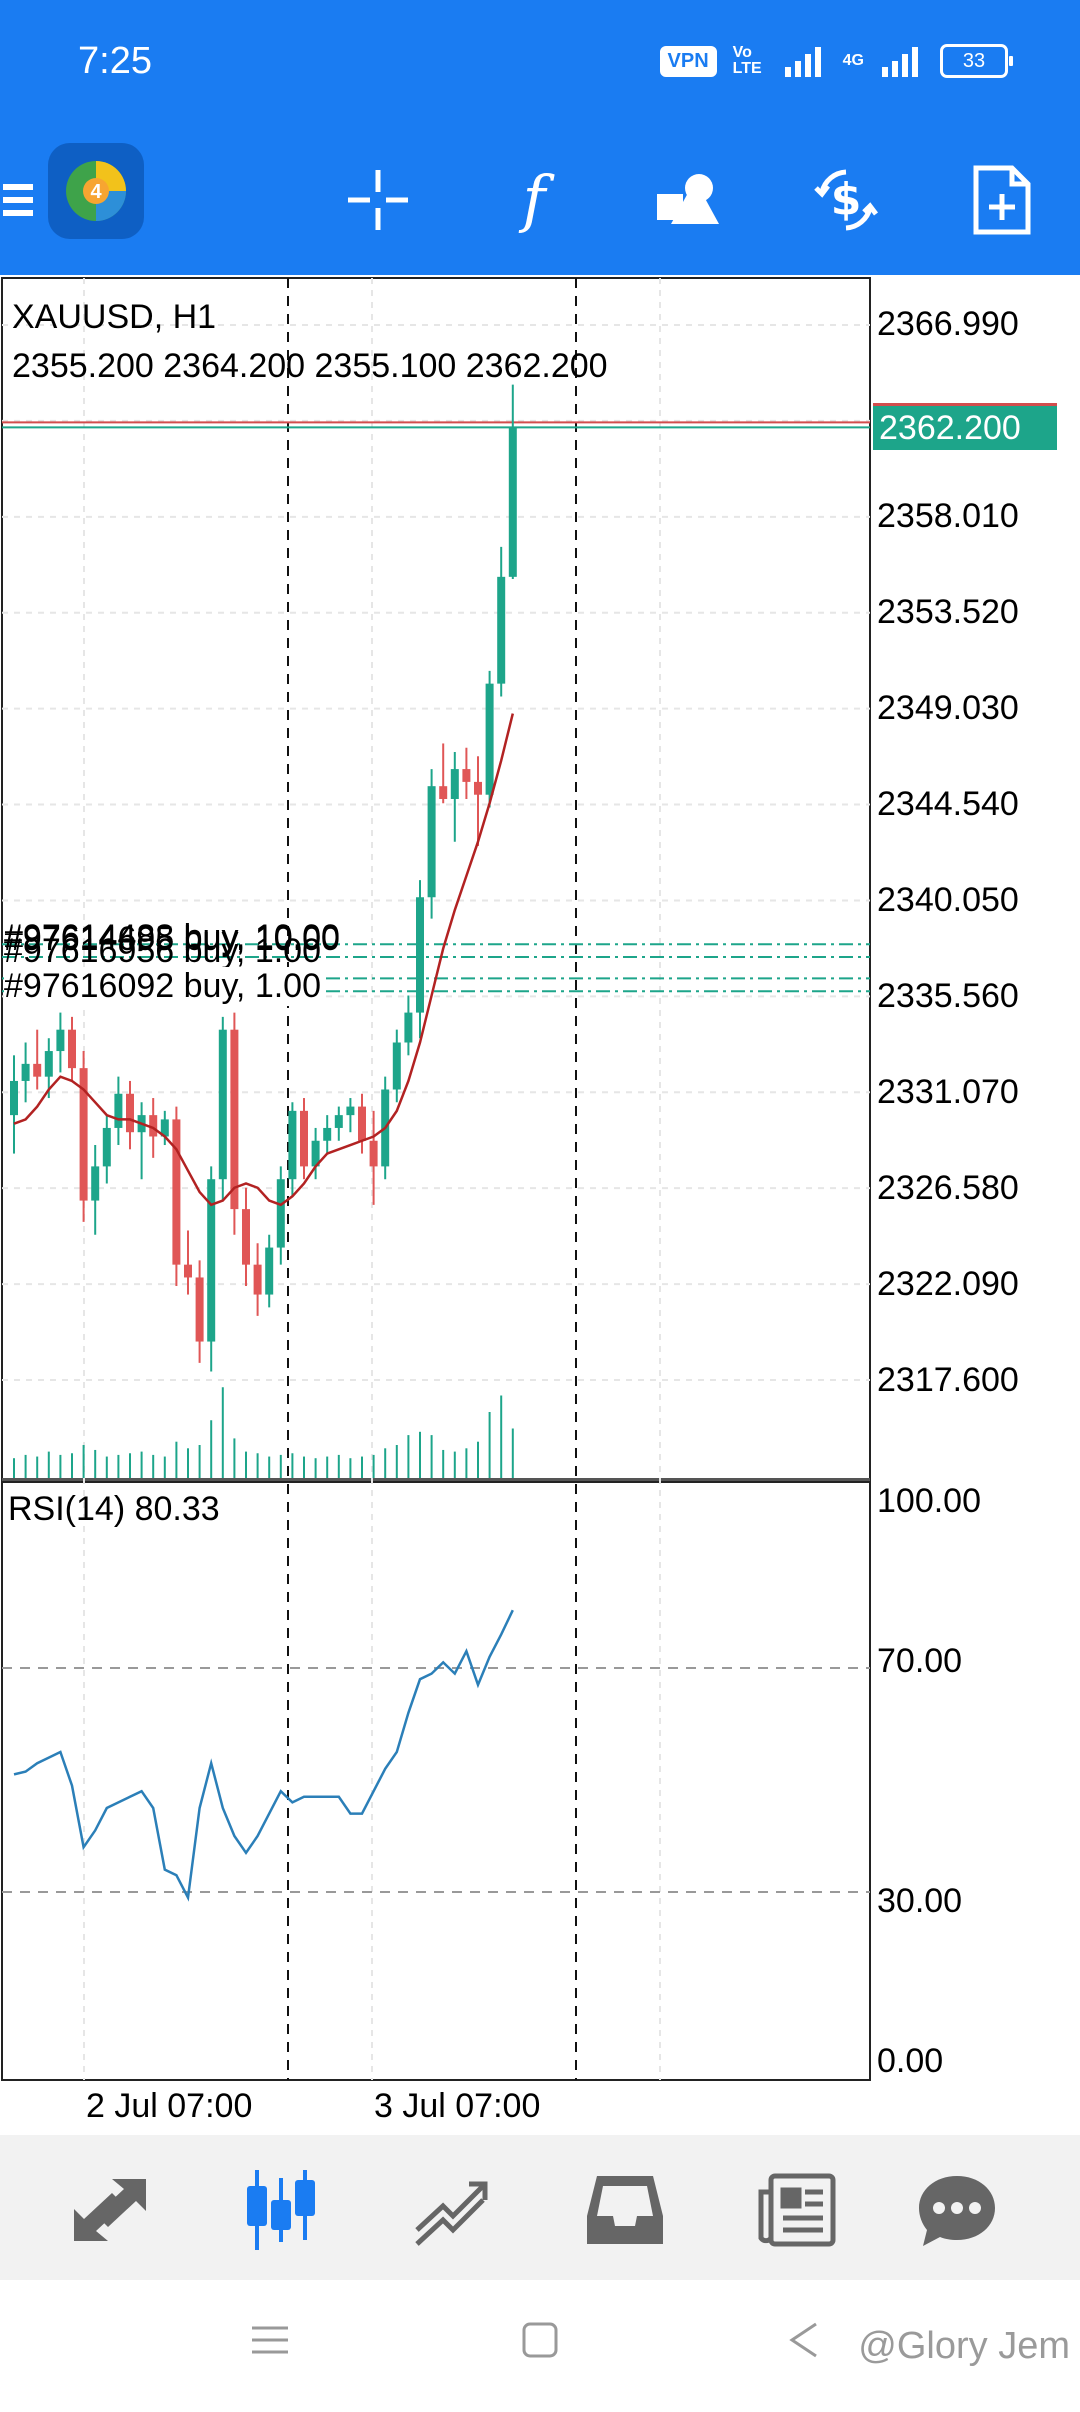  What do you see at coordinates (948, 996) in the screenshot?
I see `price-tick: 2335.560` at bounding box center [948, 996].